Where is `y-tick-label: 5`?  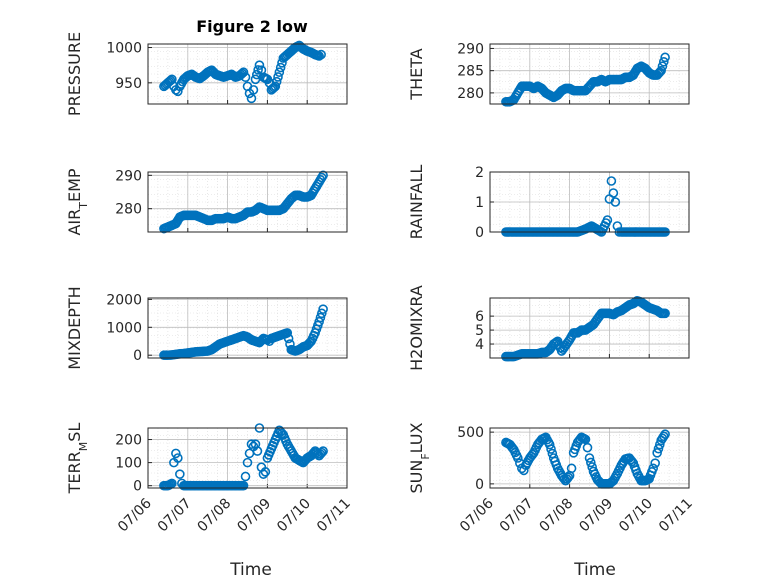 y-tick-label: 5 is located at coordinates (479, 331).